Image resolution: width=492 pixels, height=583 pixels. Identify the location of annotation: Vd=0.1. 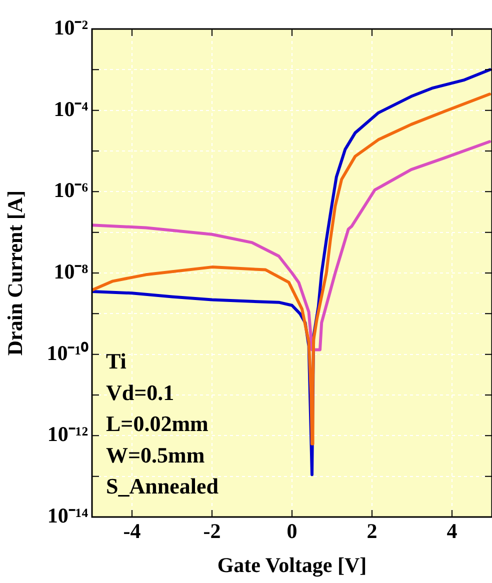
(140, 392).